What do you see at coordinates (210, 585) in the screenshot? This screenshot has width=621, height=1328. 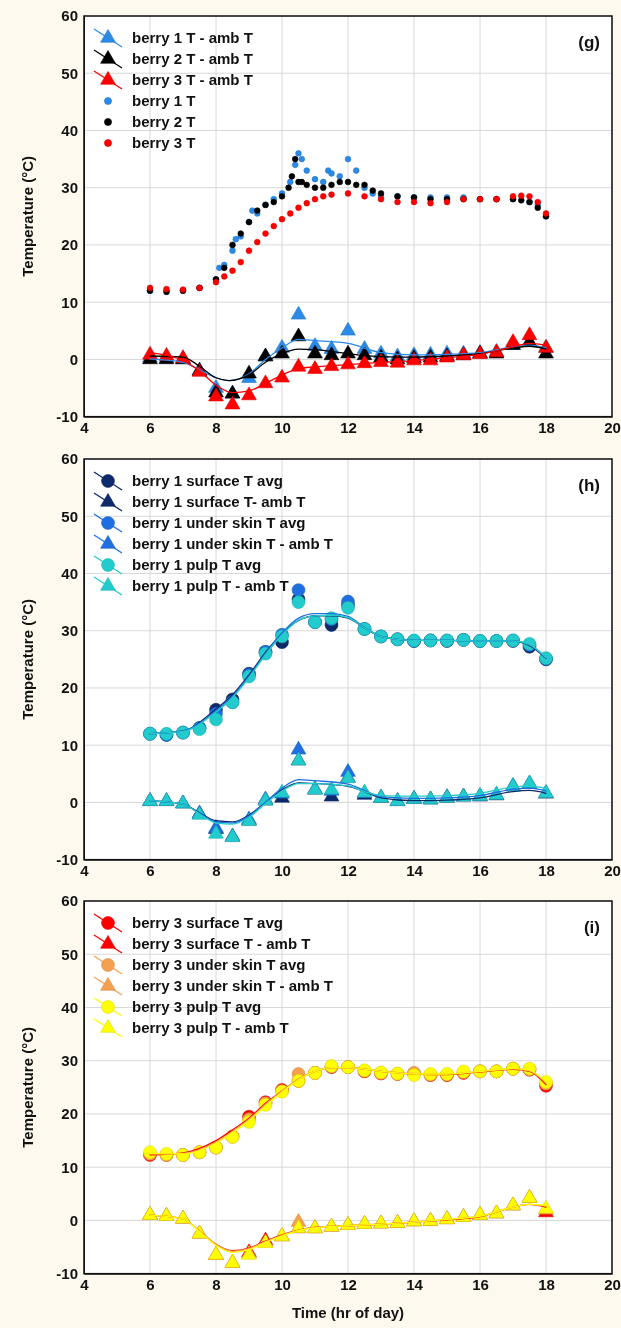 I see `legend-label: berry 1 pulp T - amb T` at bounding box center [210, 585].